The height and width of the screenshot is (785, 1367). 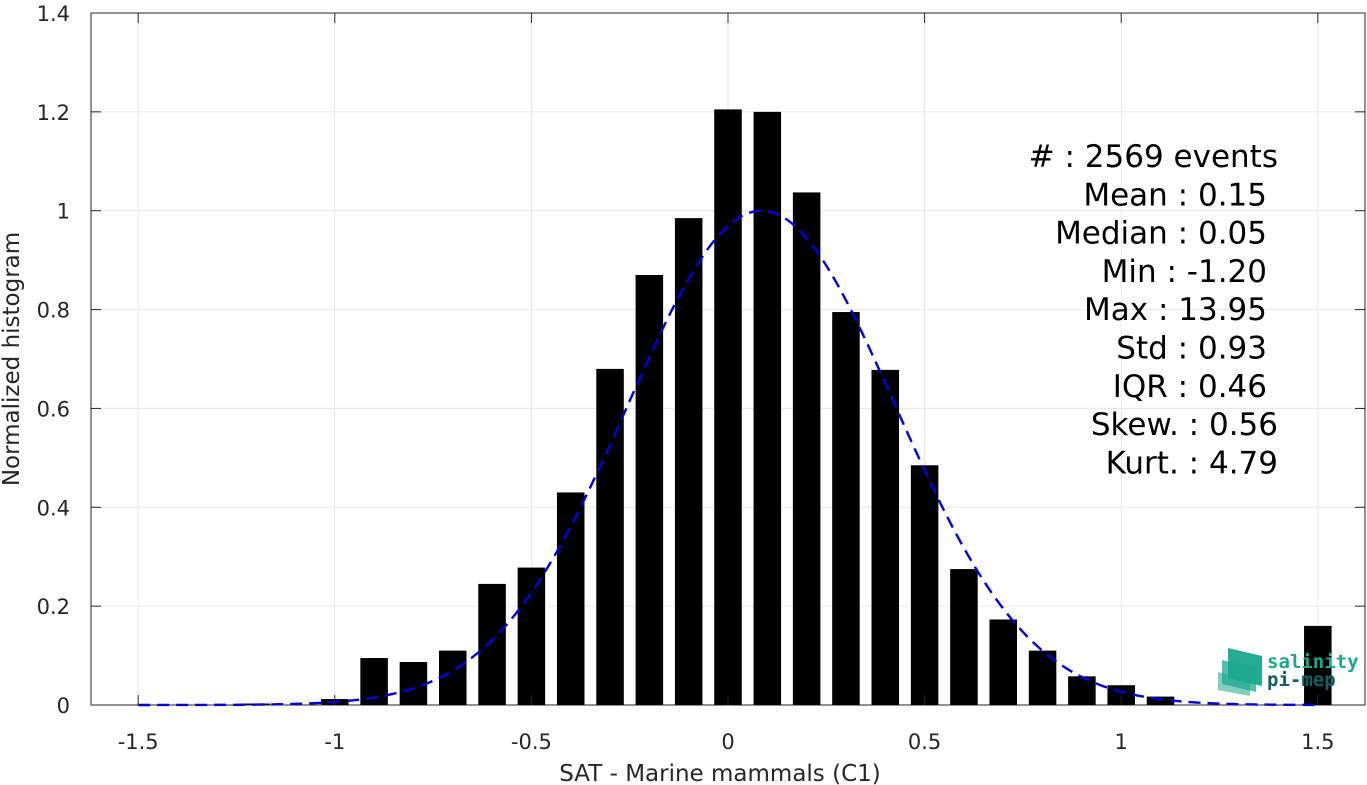 What do you see at coordinates (53, 14) in the screenshot?
I see `y-tick-label: 1.4` at bounding box center [53, 14].